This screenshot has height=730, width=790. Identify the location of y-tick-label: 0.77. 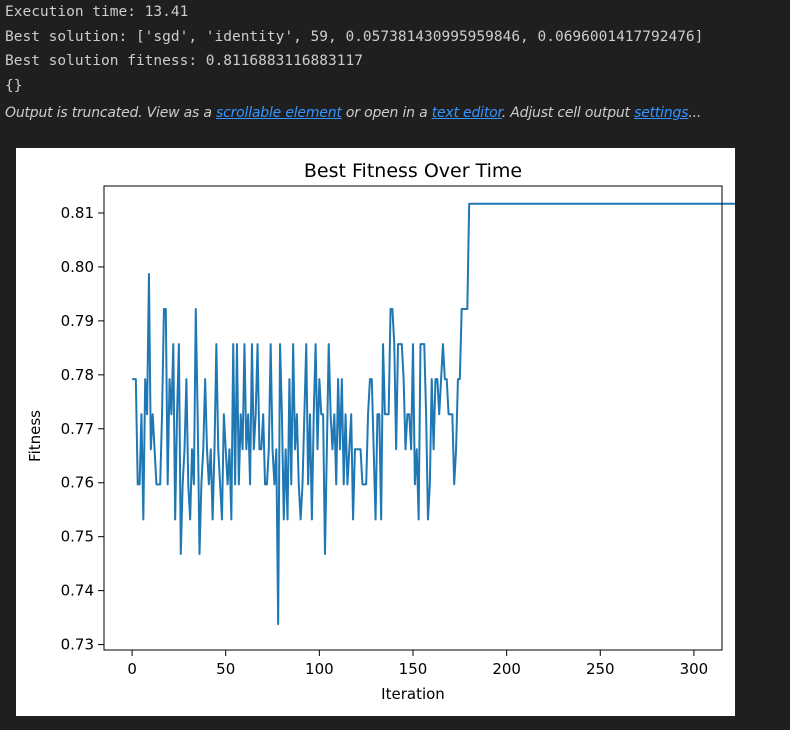
(77, 429).